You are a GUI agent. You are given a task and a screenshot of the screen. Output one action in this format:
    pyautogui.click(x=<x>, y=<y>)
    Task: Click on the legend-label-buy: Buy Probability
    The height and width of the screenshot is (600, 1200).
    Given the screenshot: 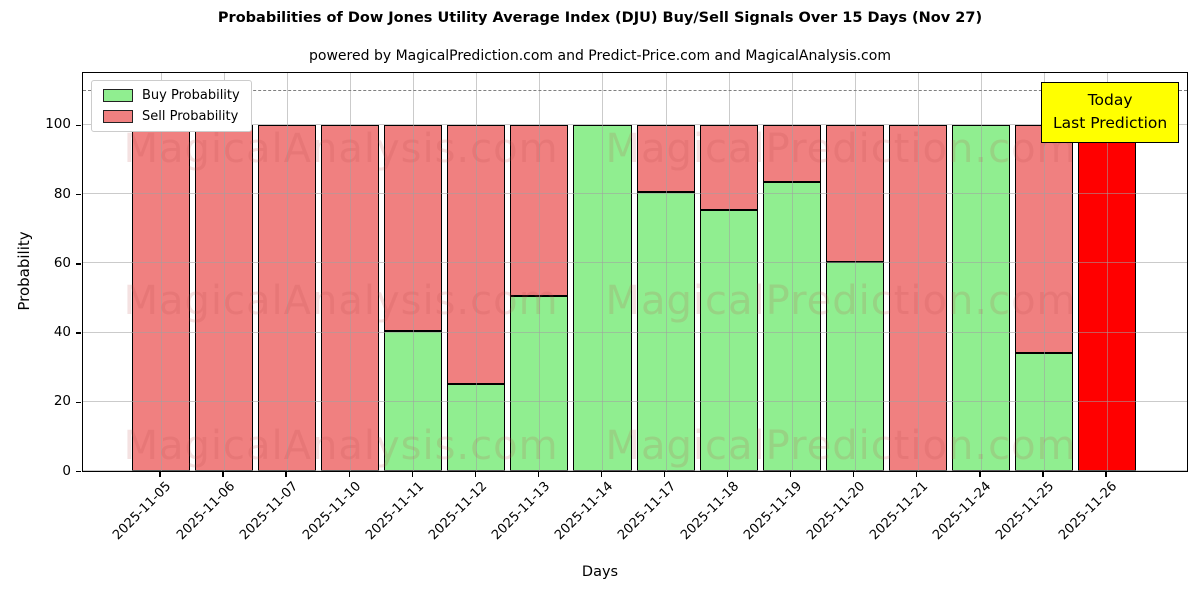 What is the action you would take?
    pyautogui.click(x=191, y=95)
    